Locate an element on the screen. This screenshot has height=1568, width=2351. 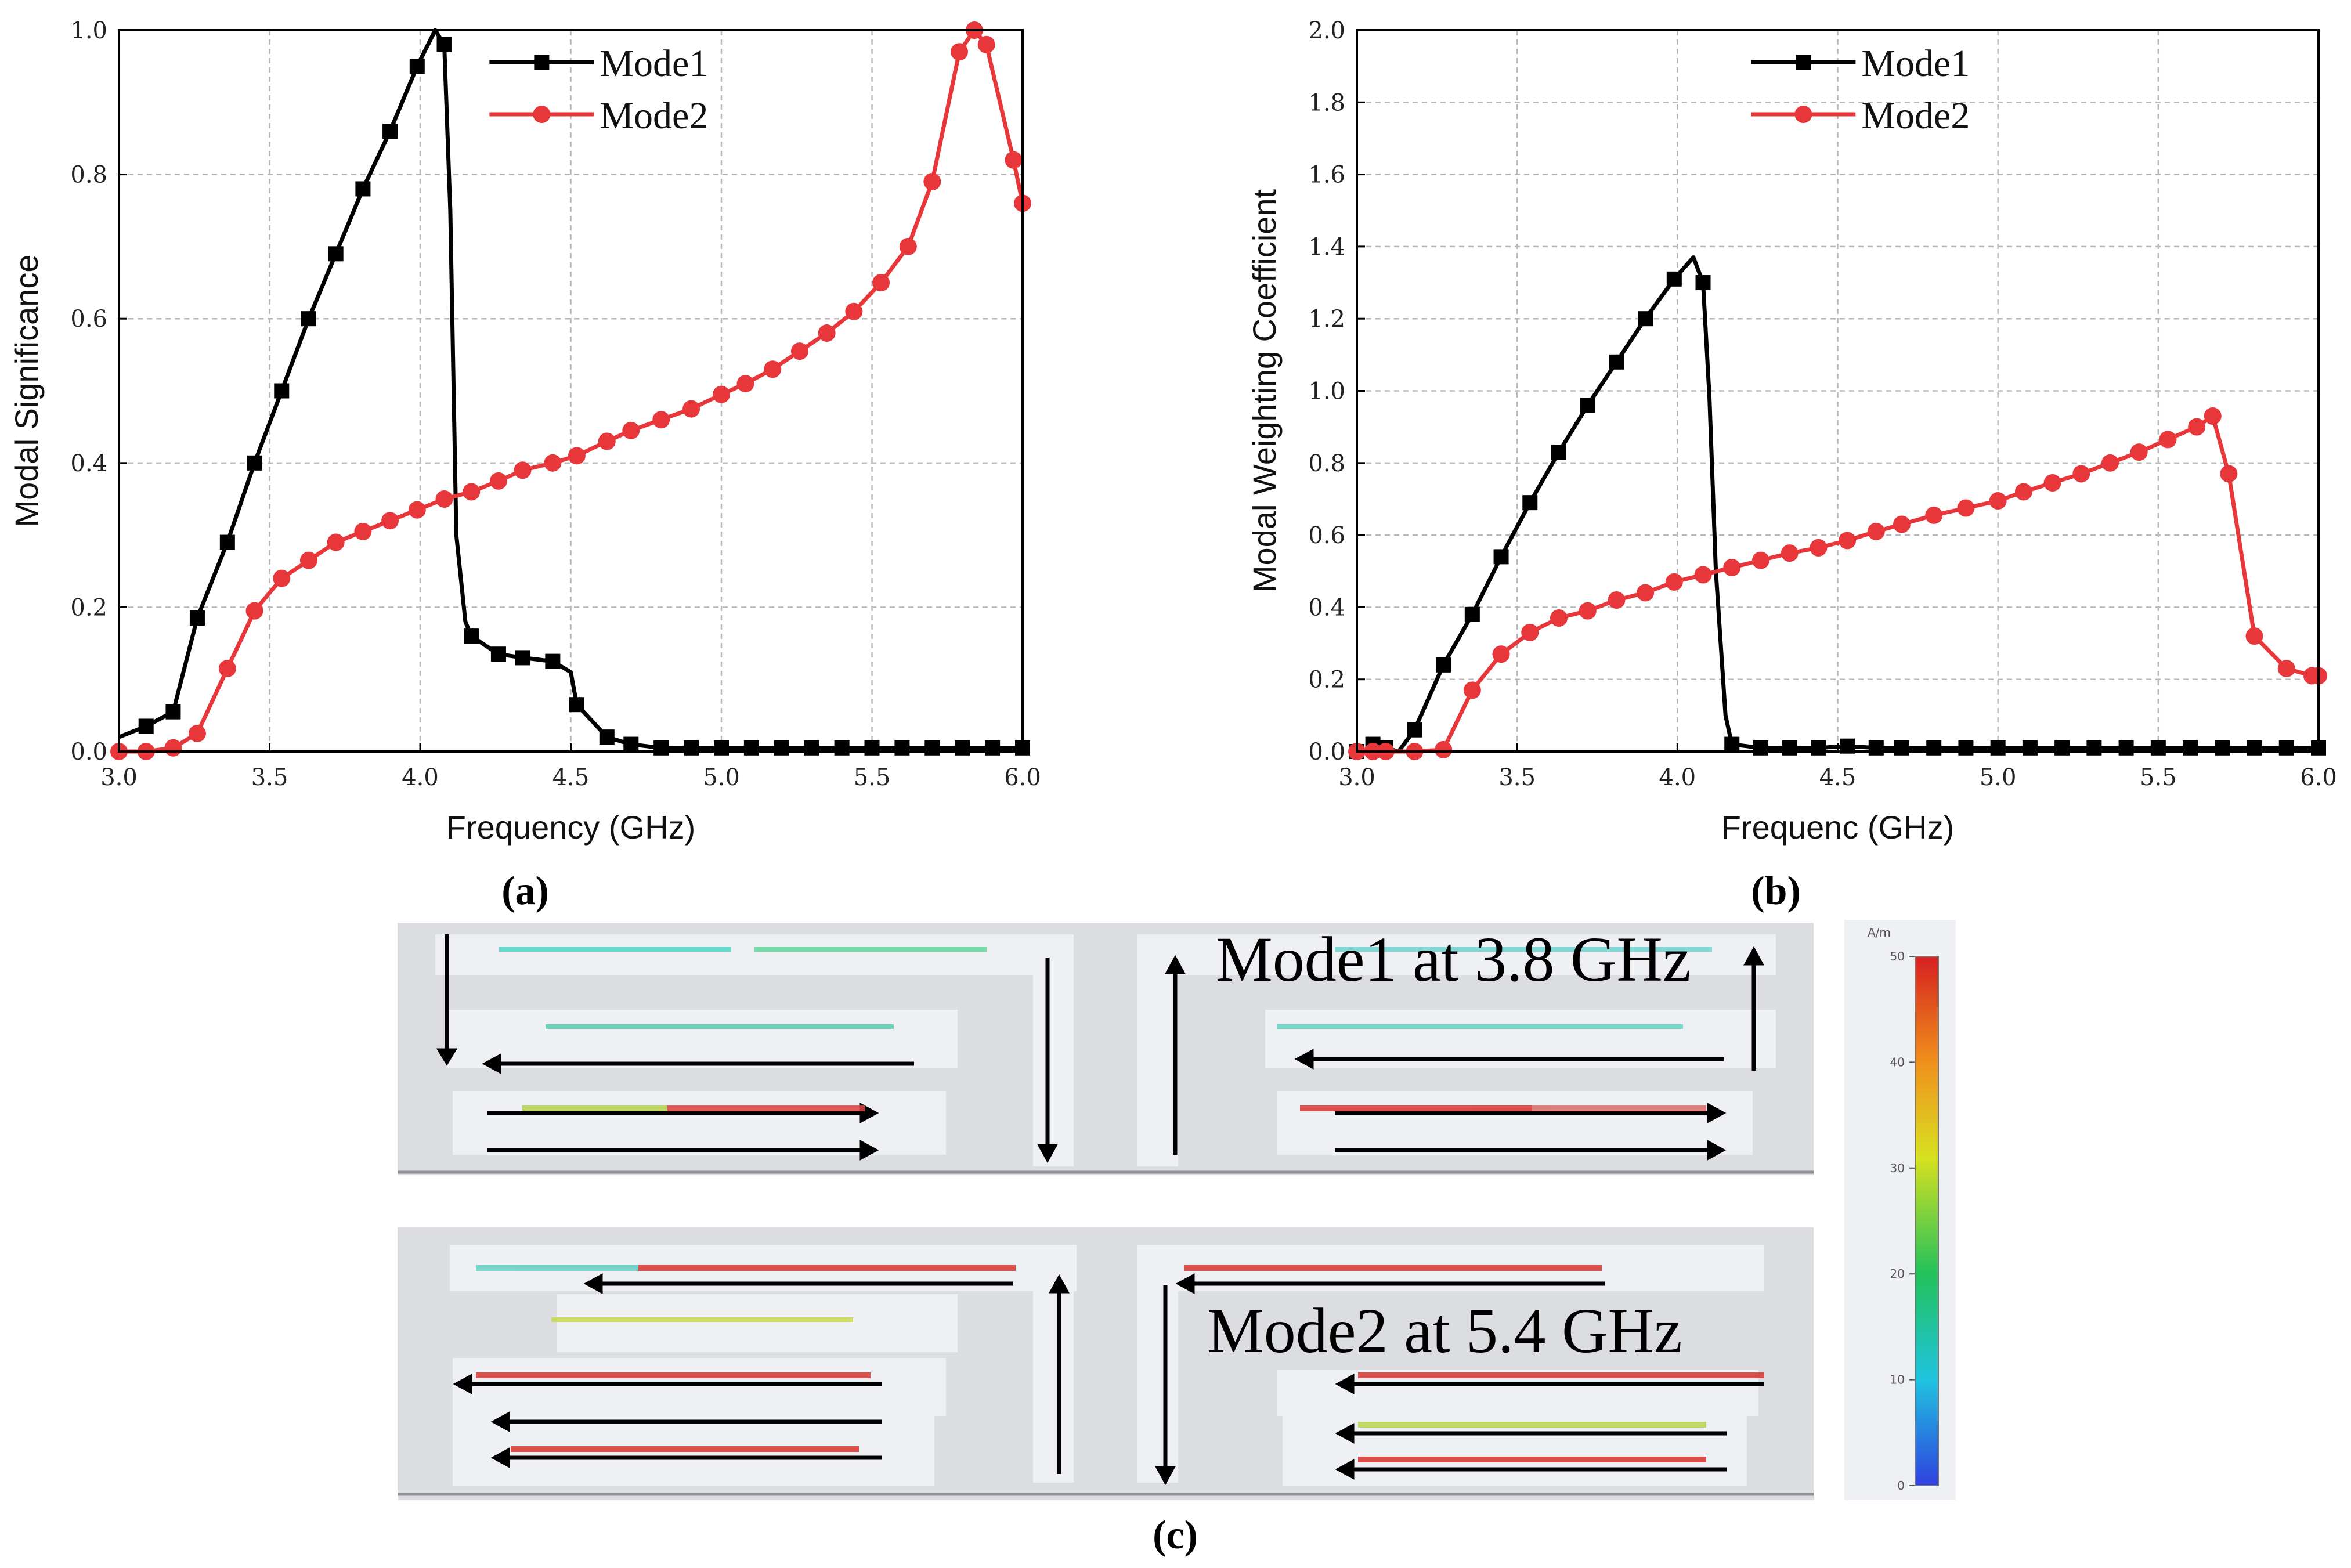
chart-a-x-tick-label: 4.5 is located at coordinates (571, 777).